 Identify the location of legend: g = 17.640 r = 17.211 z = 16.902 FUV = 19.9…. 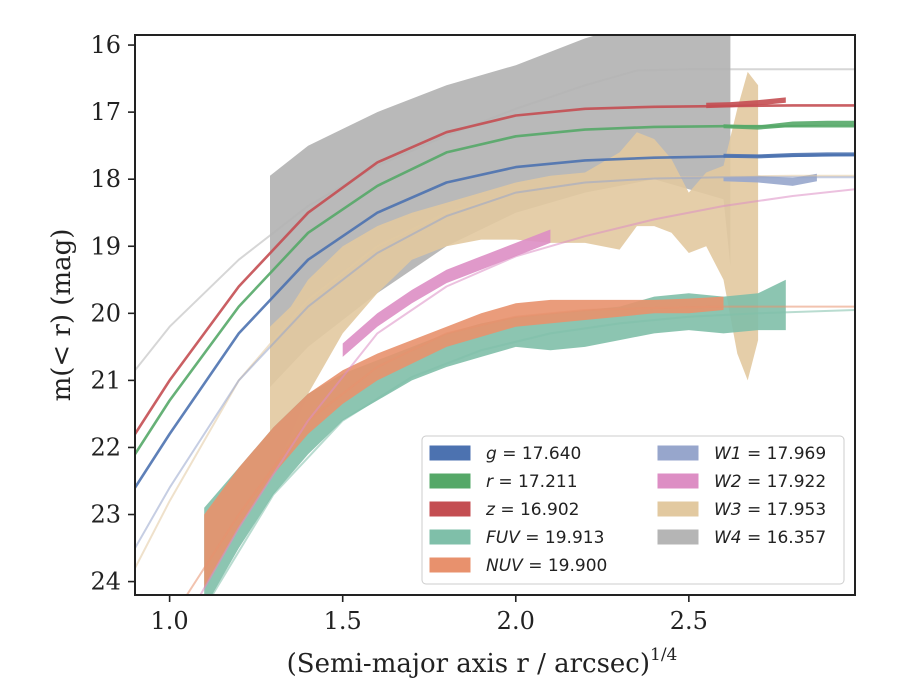
(633, 510).